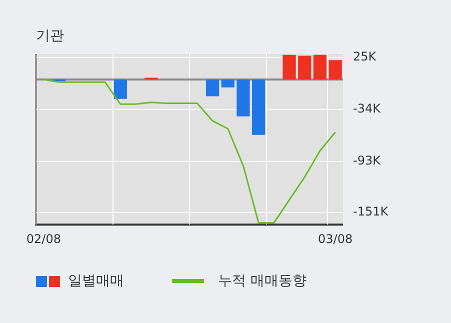  I want to click on y-tick-label: -34K, so click(367, 109).